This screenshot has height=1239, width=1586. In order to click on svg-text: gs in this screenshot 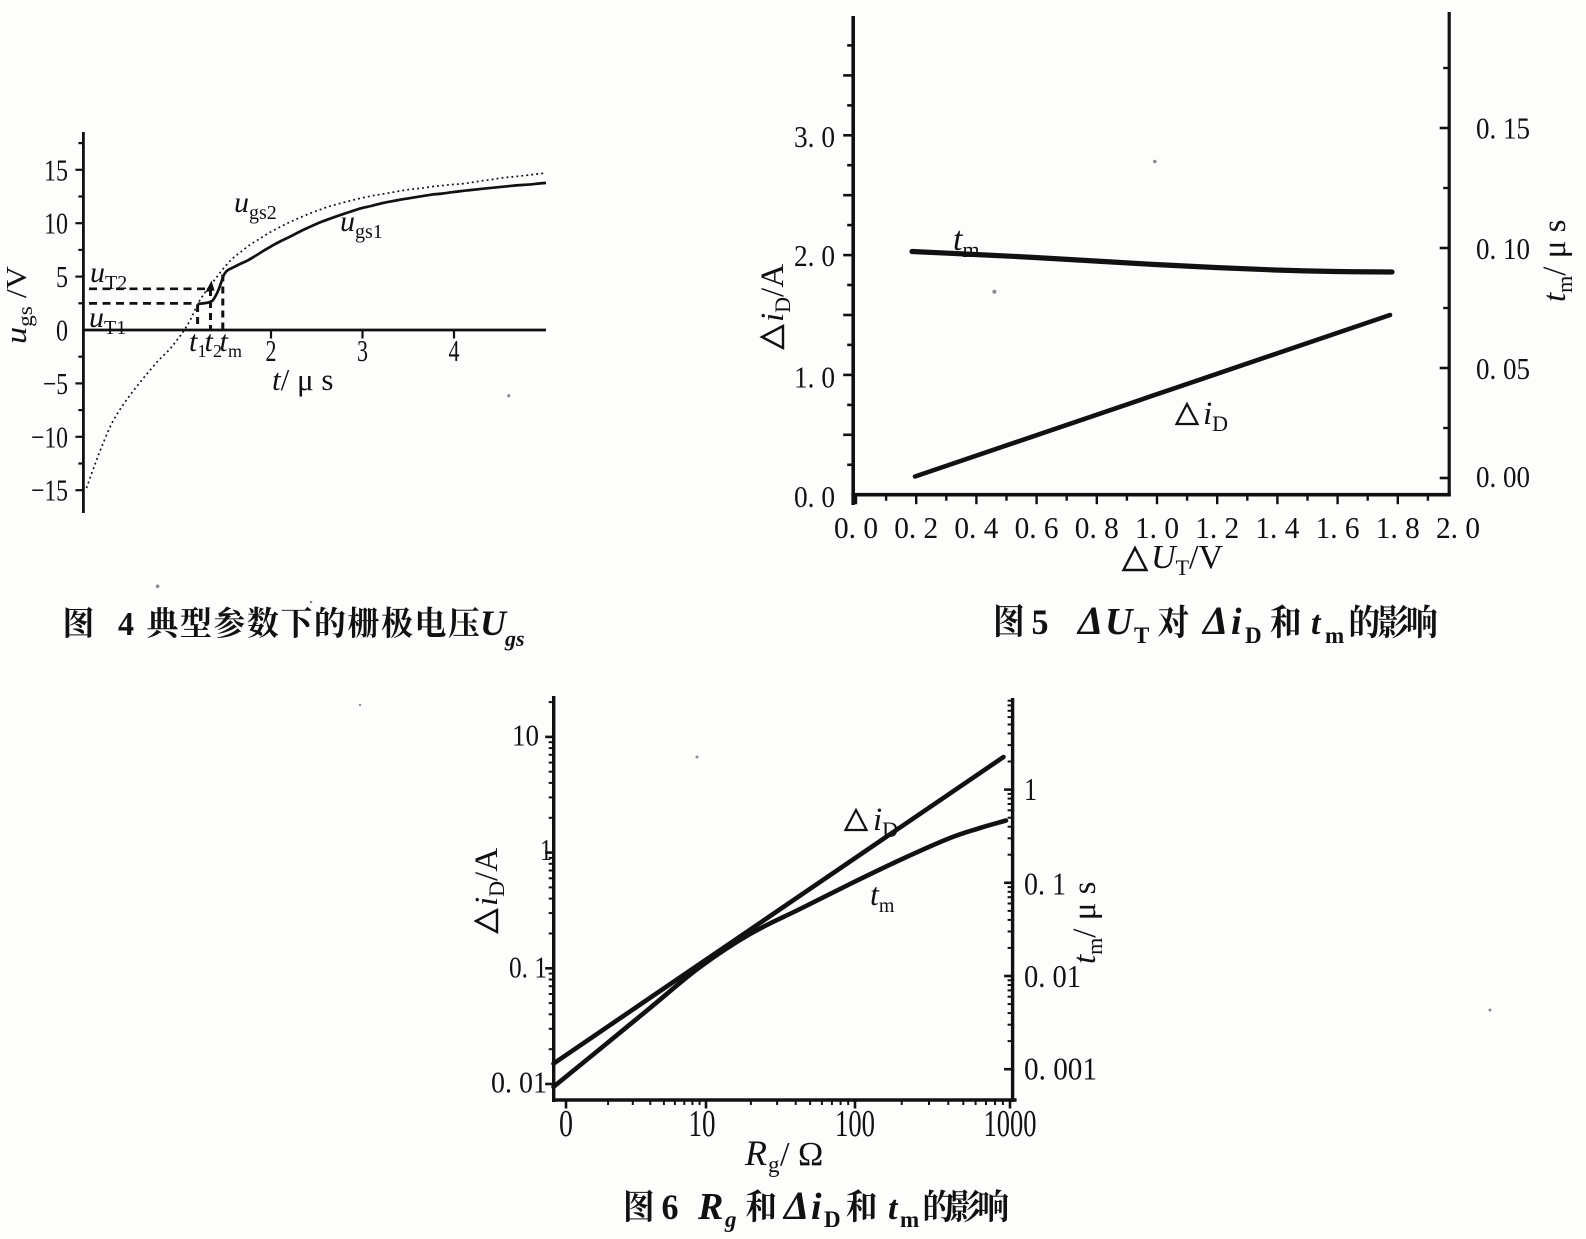, I will do `click(514, 638)`.